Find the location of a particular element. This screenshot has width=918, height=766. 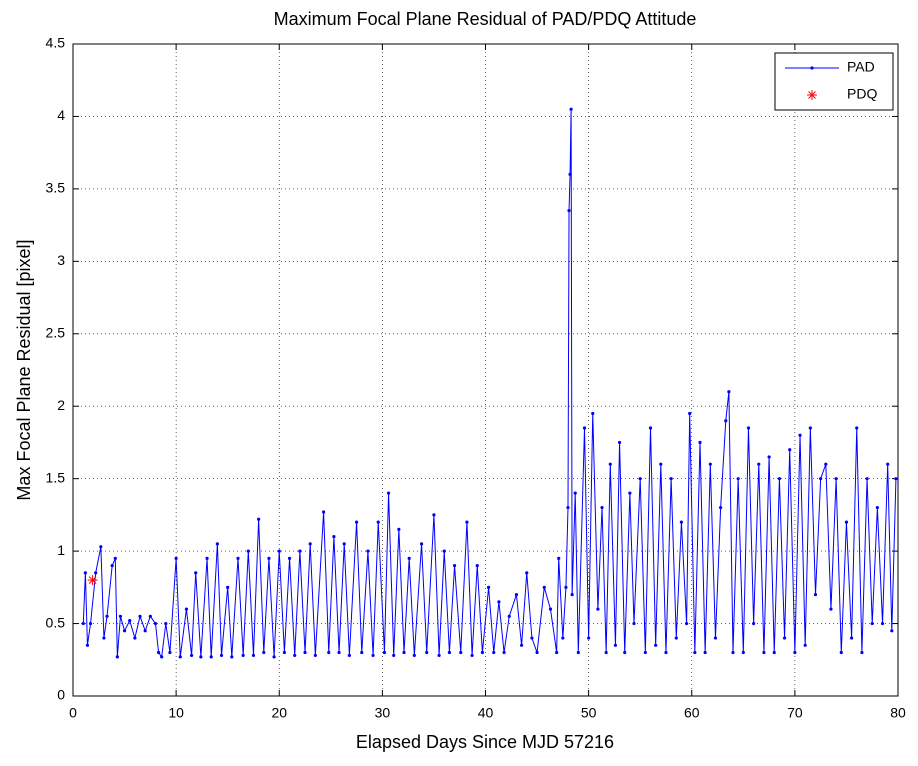

x-tick-label: 60 is located at coordinates (692, 713).